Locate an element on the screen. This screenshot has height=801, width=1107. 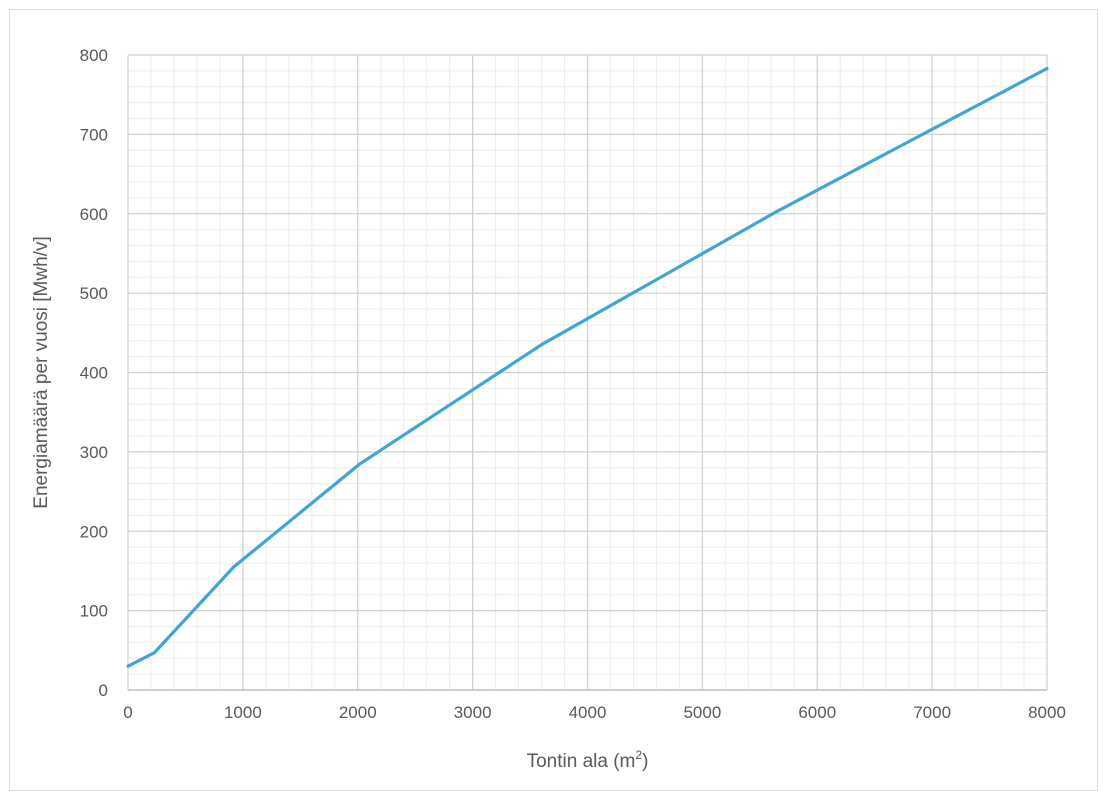
x-tick-label: 2000 is located at coordinates (358, 712).